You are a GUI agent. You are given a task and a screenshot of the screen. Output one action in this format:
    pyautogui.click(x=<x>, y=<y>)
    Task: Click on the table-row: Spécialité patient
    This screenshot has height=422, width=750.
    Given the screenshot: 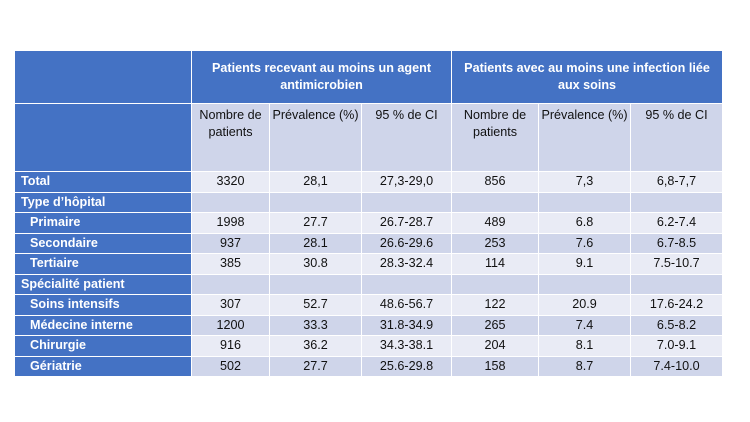 What is the action you would take?
    pyautogui.click(x=368, y=284)
    